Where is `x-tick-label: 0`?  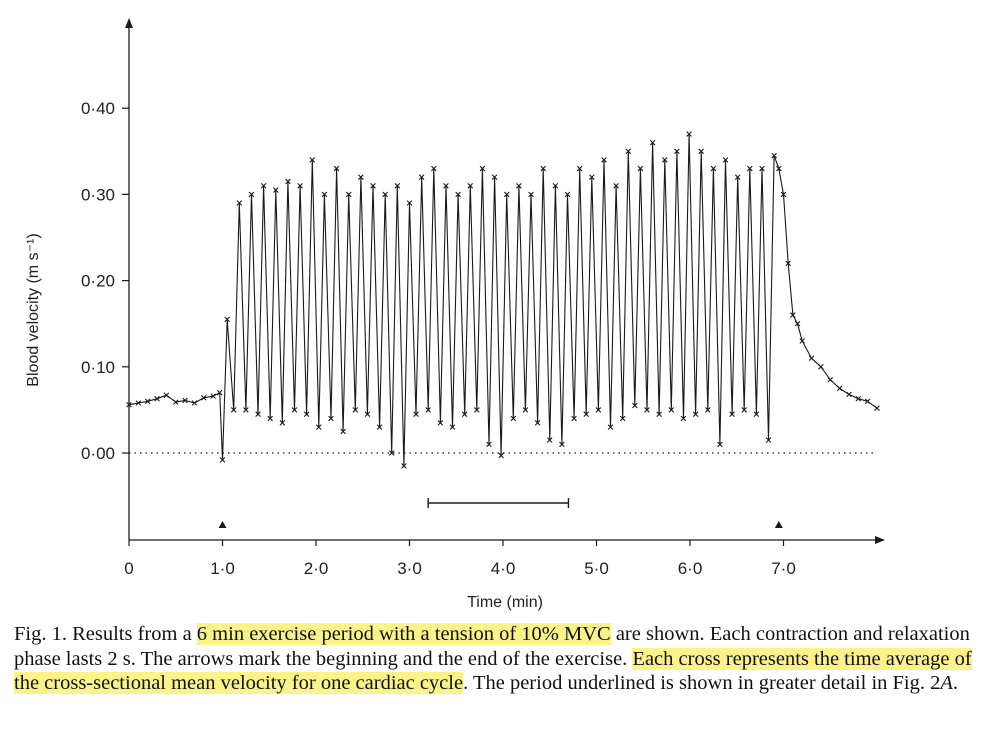 x-tick-label: 0 is located at coordinates (128, 568).